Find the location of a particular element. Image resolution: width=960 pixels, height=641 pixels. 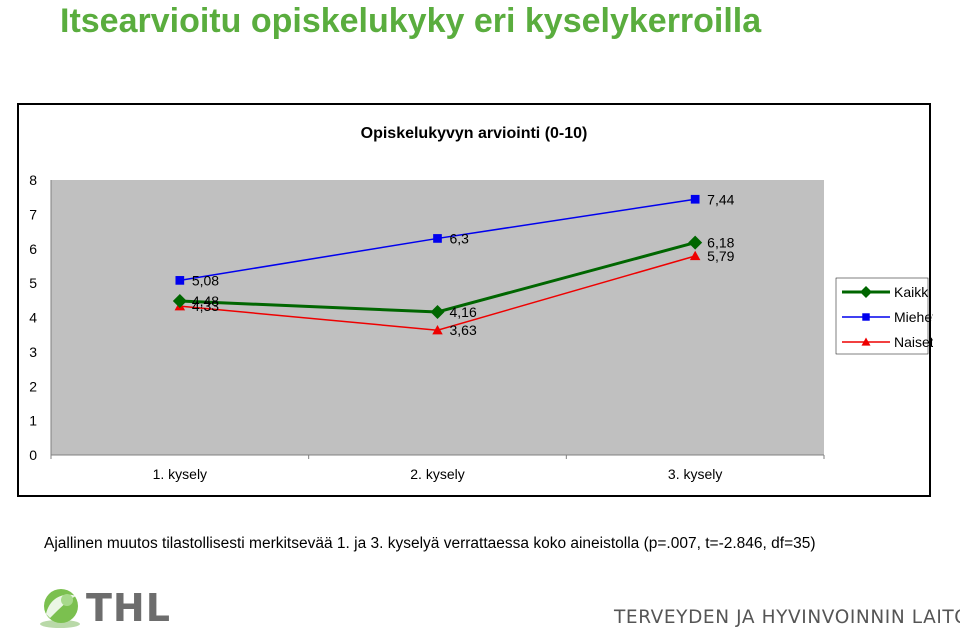

x-tick-label: 3. kysely is located at coordinates (695, 474).